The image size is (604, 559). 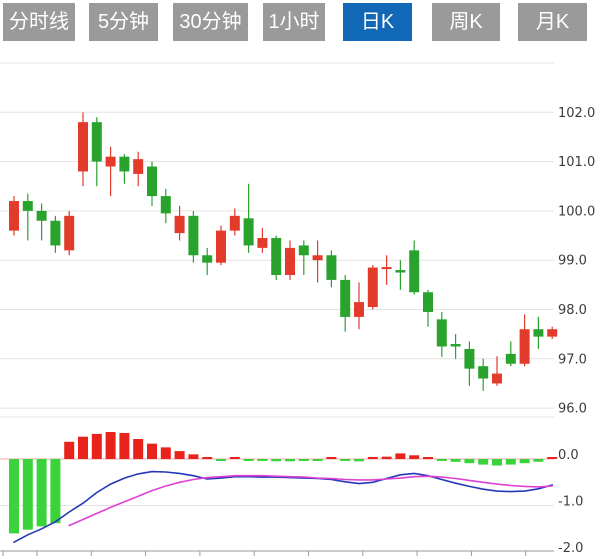 I want to click on dif-line-path, so click(x=283, y=507).